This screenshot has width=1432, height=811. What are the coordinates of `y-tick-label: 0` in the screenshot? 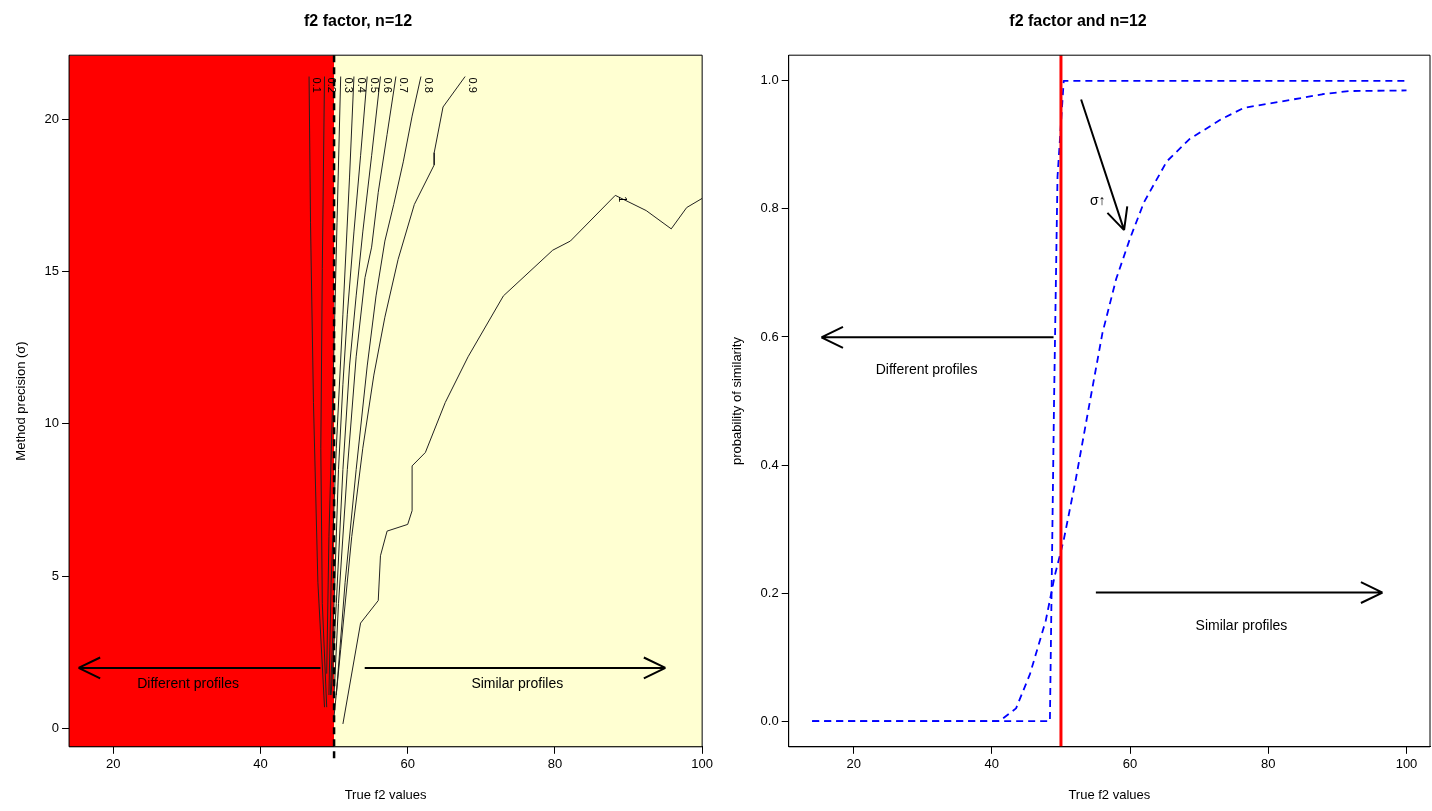 It's located at (55, 728).